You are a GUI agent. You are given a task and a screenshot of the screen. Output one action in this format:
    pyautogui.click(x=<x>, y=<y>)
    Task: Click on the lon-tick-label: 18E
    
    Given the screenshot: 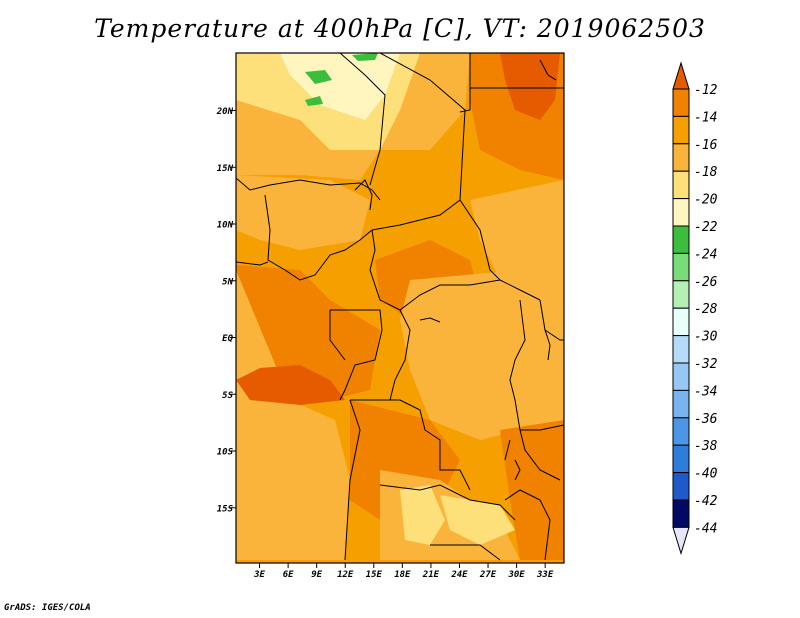 What is the action you would take?
    pyautogui.click(x=402, y=575)
    